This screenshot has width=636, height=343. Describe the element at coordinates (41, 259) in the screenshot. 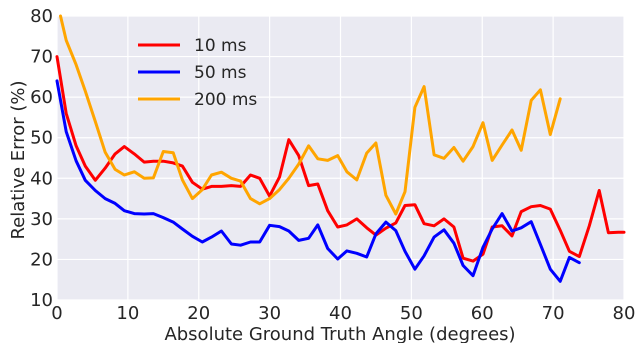

I see `y-tick-label: 20` at that location.